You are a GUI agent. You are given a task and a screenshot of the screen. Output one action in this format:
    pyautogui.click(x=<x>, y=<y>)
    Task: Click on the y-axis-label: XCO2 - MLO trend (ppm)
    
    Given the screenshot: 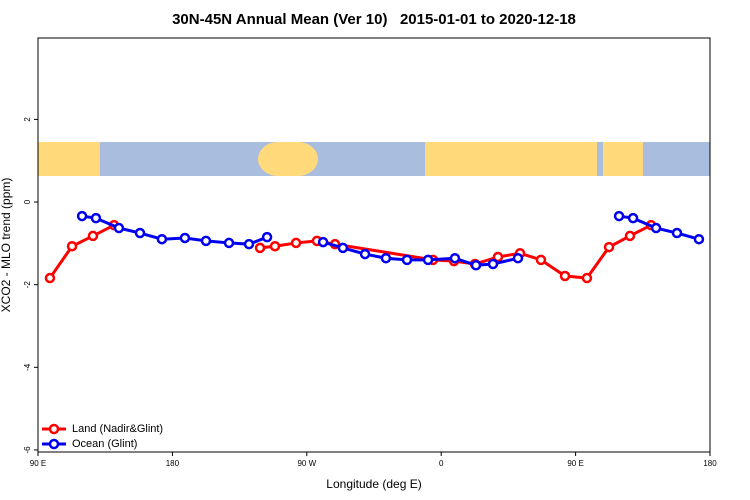 What is the action you would take?
    pyautogui.click(x=6, y=245)
    